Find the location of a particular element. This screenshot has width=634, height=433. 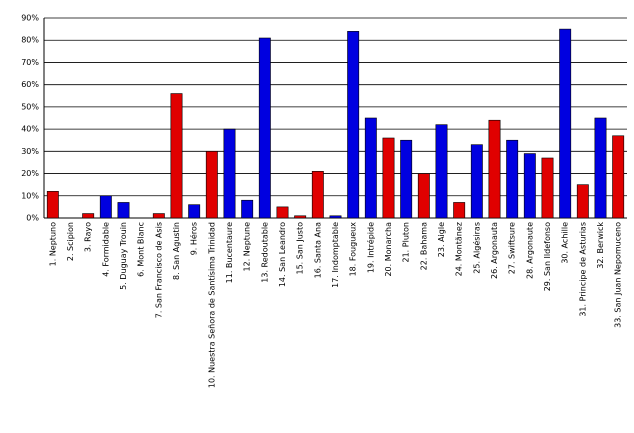

x-tick-label: 2. Scipion is located at coordinates (70, 241).